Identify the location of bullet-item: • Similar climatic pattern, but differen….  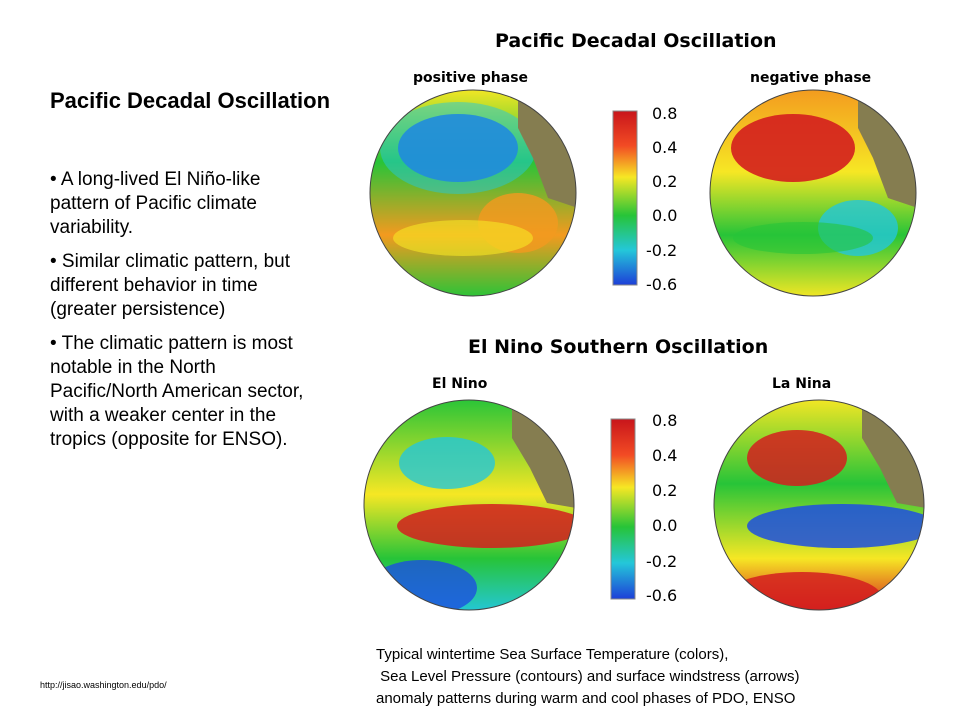
(170, 285).